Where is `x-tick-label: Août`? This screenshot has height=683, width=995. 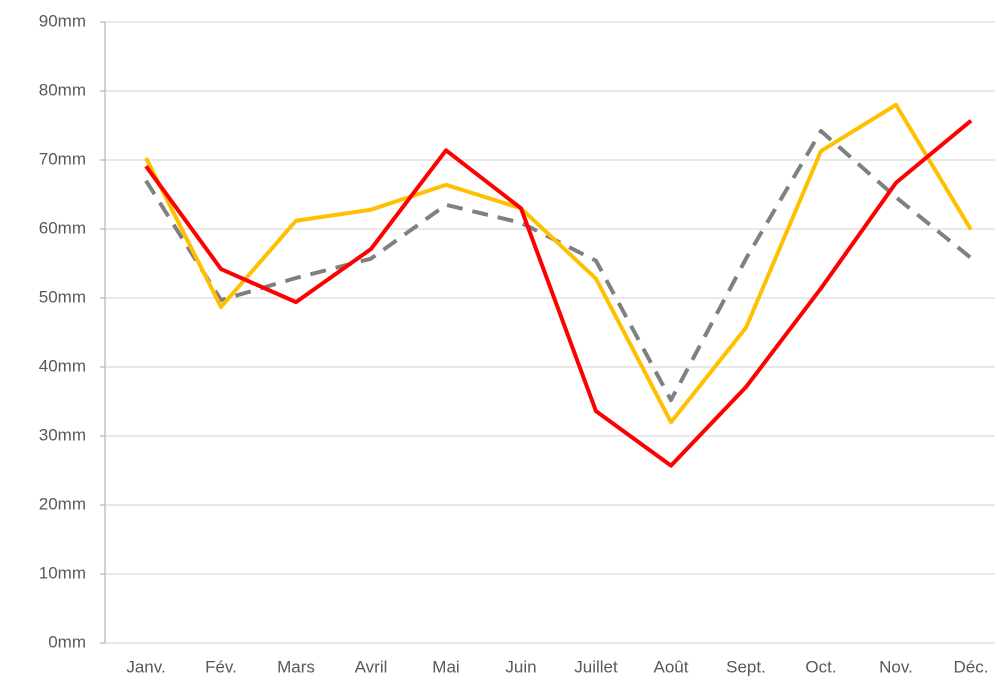
x-tick-label: Août is located at coordinates (671, 666).